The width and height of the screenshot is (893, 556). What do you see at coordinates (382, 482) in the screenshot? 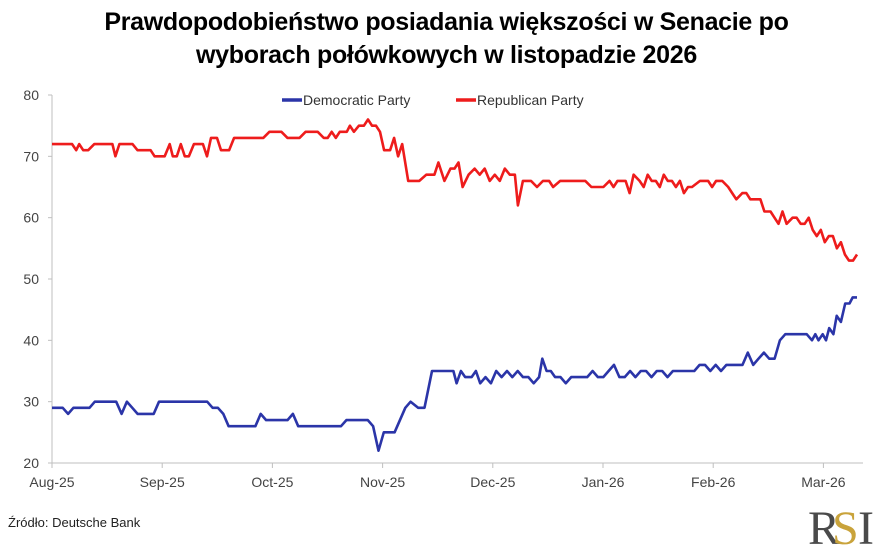
I see `x-tick-label: Nov-25` at bounding box center [382, 482].